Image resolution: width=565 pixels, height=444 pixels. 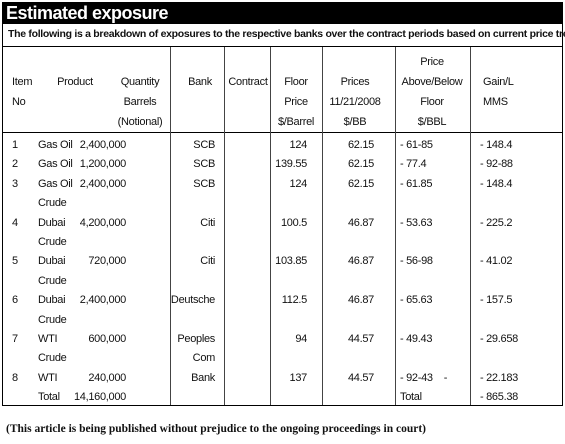 I want to click on column-header: Gain/L, so click(x=498, y=82).